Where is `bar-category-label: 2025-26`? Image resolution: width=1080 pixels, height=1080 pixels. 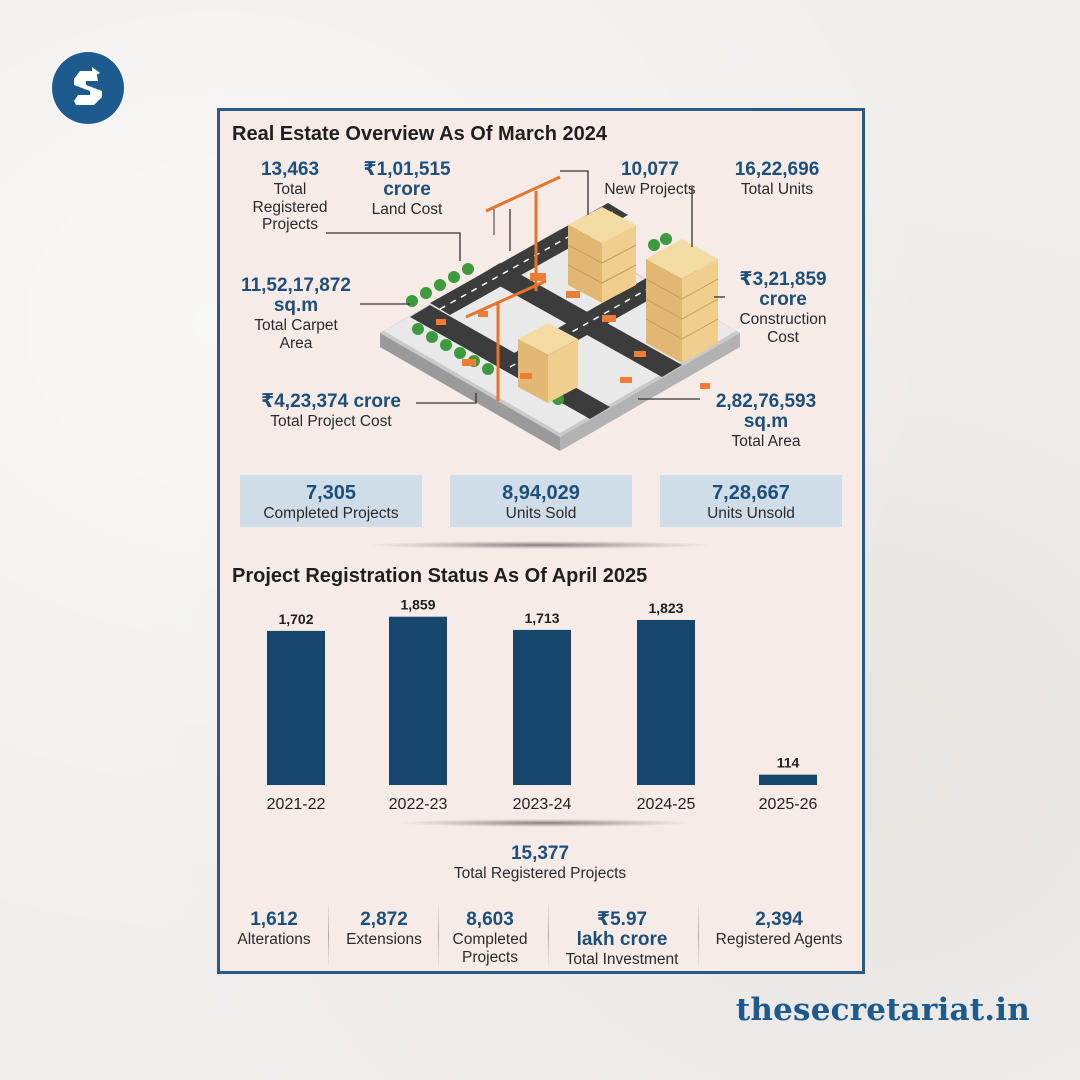
bar-category-label: 2025-26 is located at coordinates (788, 804).